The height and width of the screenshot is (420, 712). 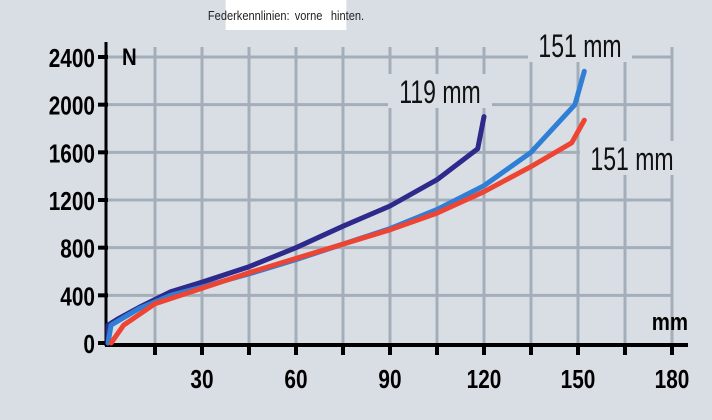 What do you see at coordinates (295, 379) in the screenshot?
I see `x-tick-label: 60` at bounding box center [295, 379].